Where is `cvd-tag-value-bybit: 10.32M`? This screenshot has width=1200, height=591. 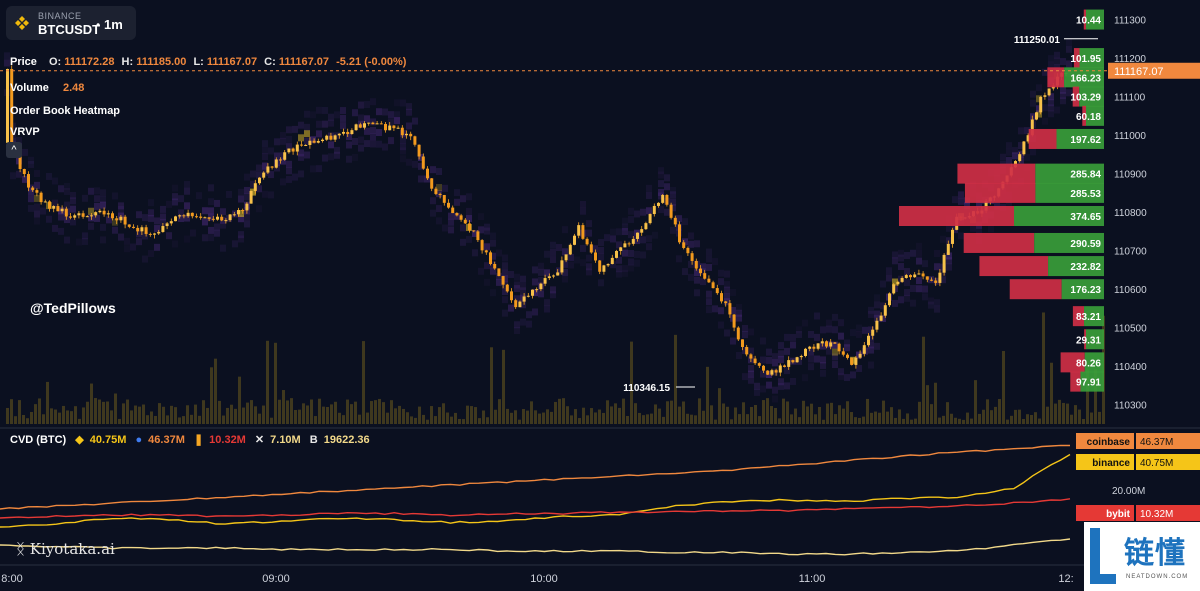 cvd-tag-value-bybit: 10.32M is located at coordinates (1156, 514).